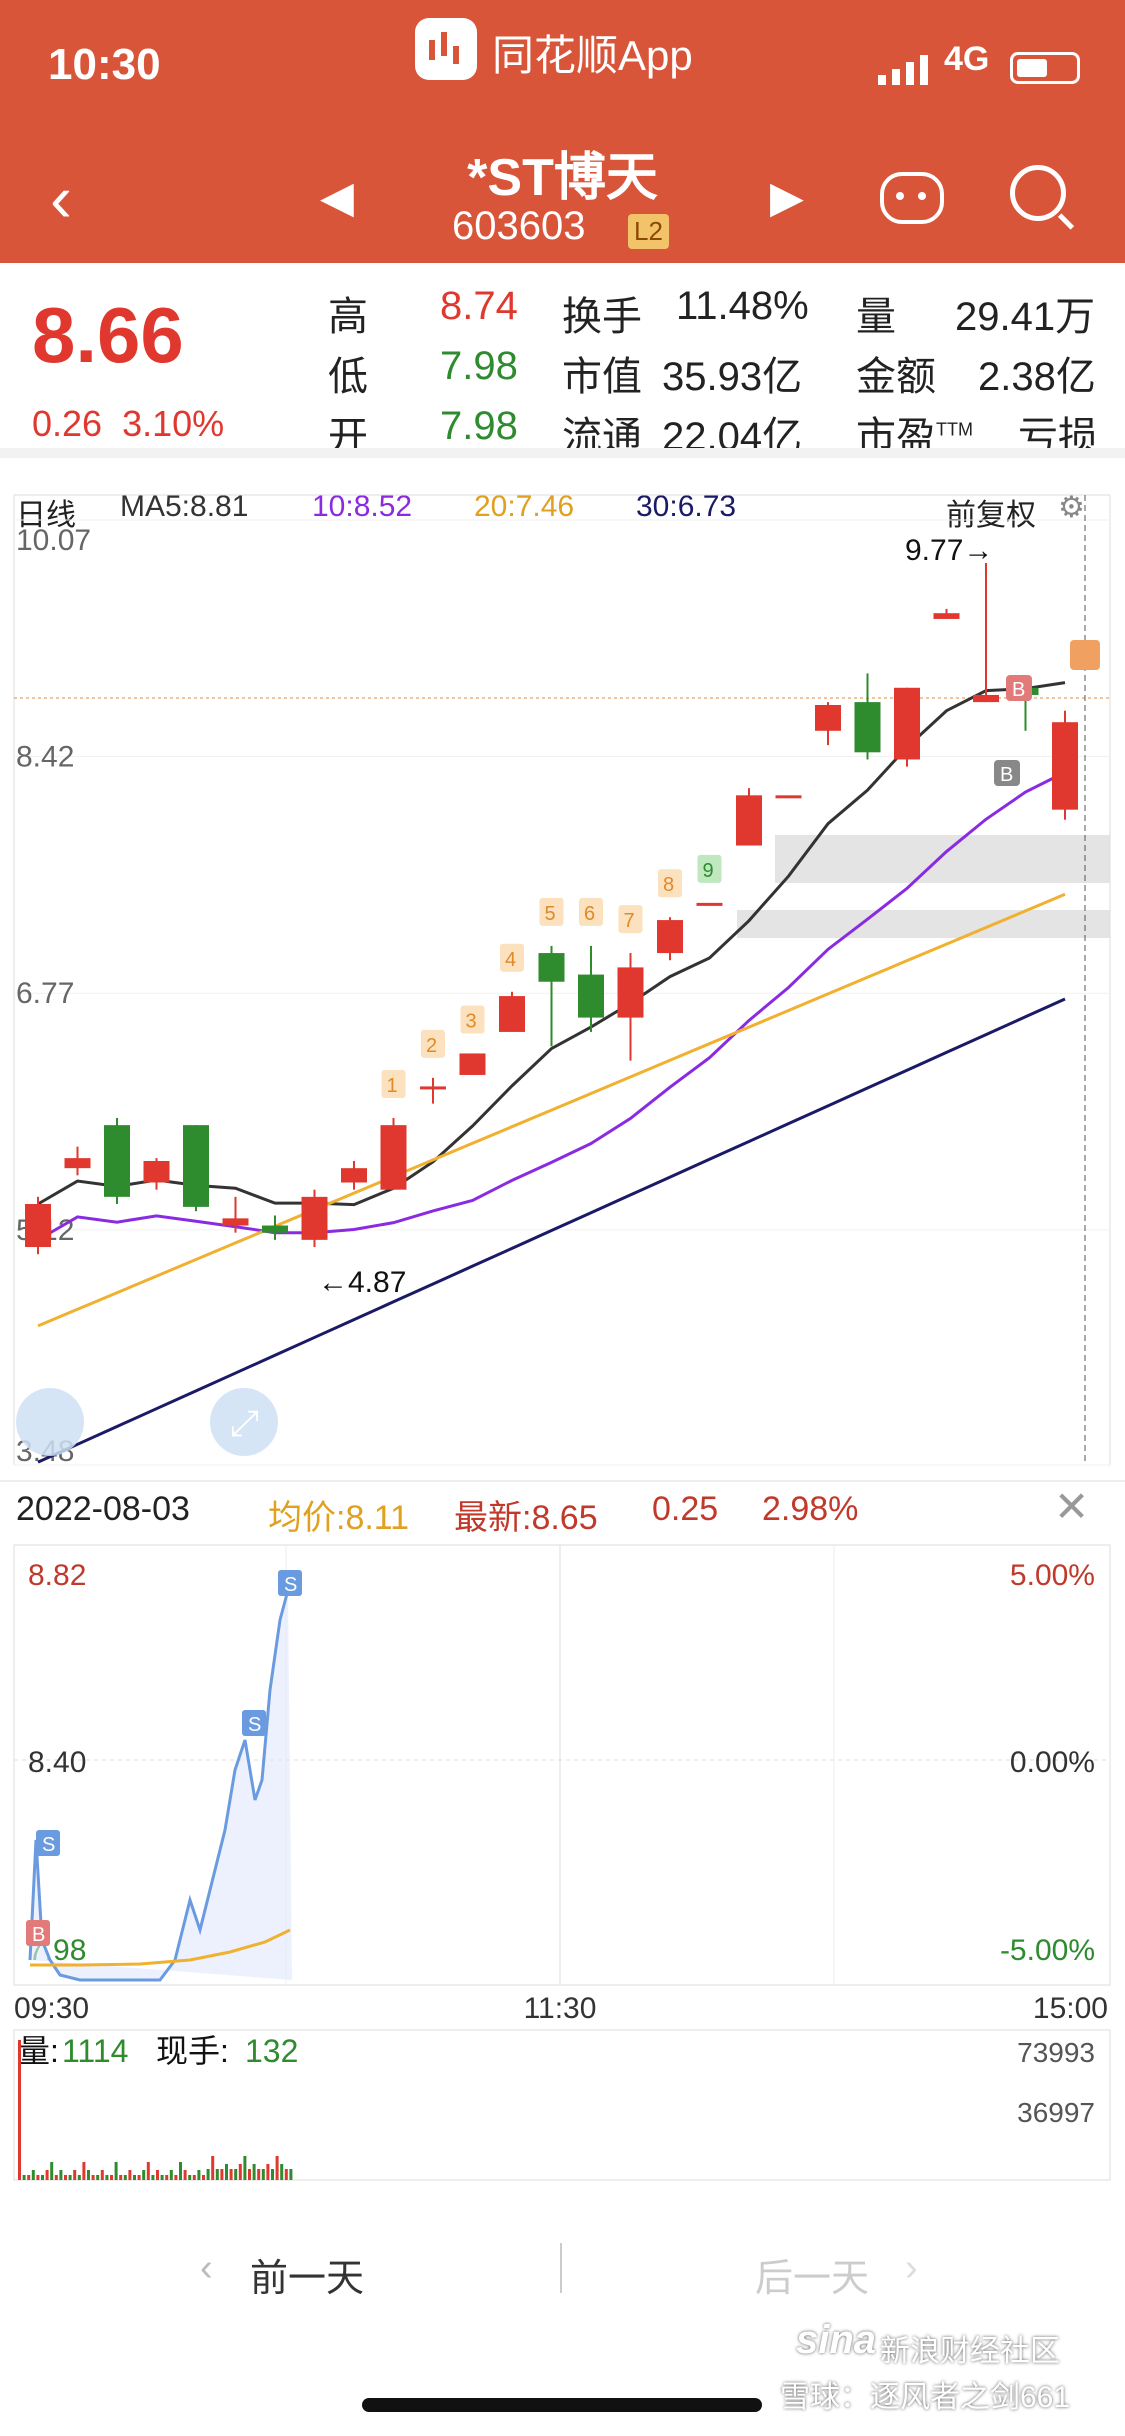 Image resolution: width=1125 pixels, height=2436 pixels. What do you see at coordinates (1072, 1506) in the screenshot?
I see `close-icon: ✕` at bounding box center [1072, 1506].